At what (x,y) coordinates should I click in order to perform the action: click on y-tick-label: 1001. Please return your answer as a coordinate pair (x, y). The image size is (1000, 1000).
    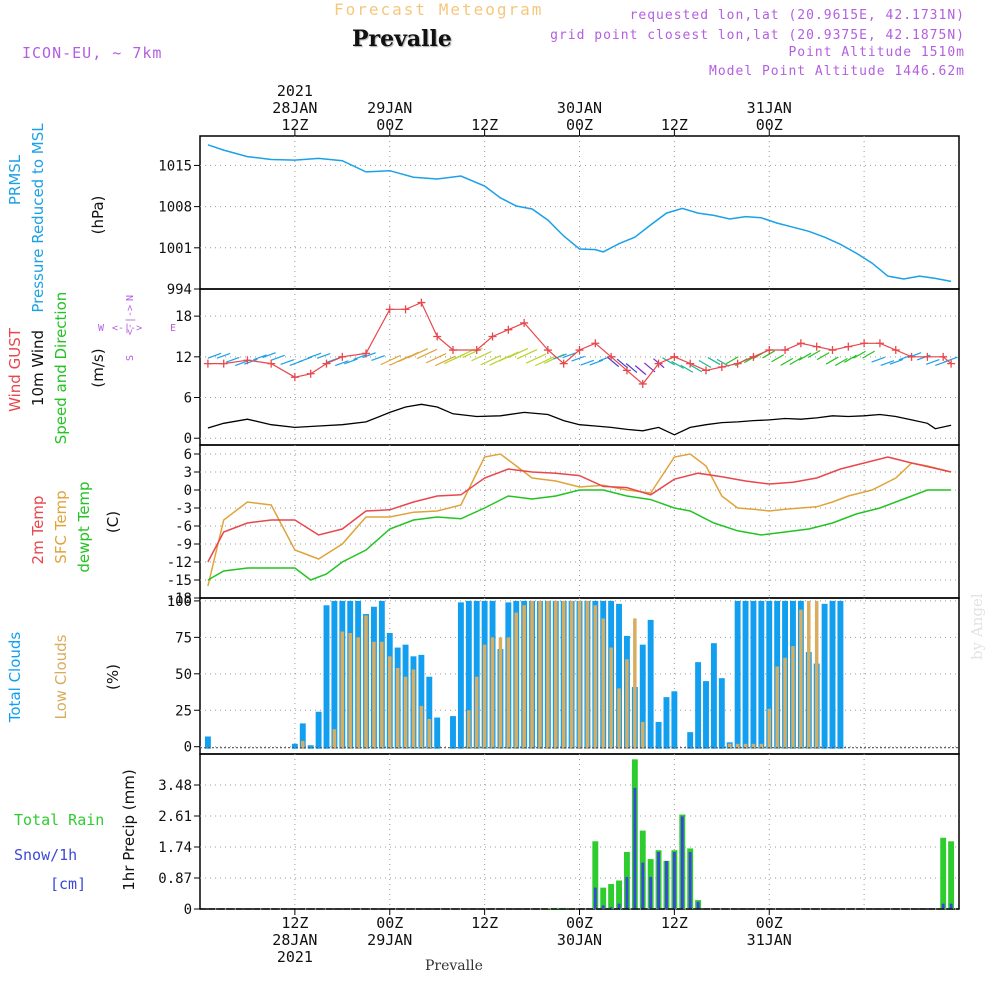
    Looking at the image, I should click on (175, 249).